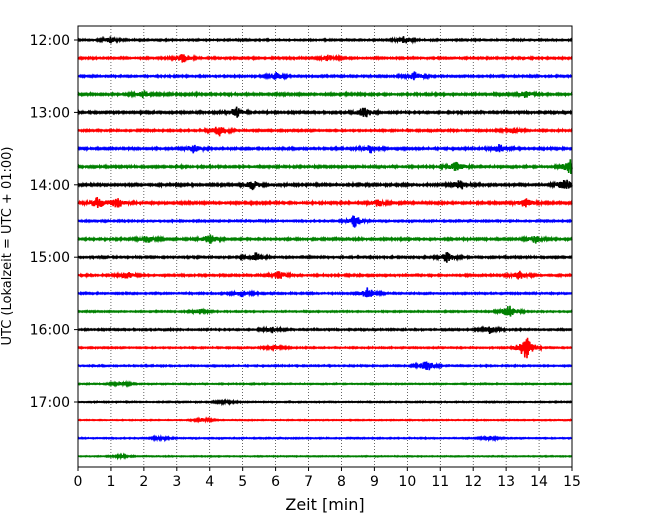  I want to click on x-tick-label: 13, so click(506, 482).